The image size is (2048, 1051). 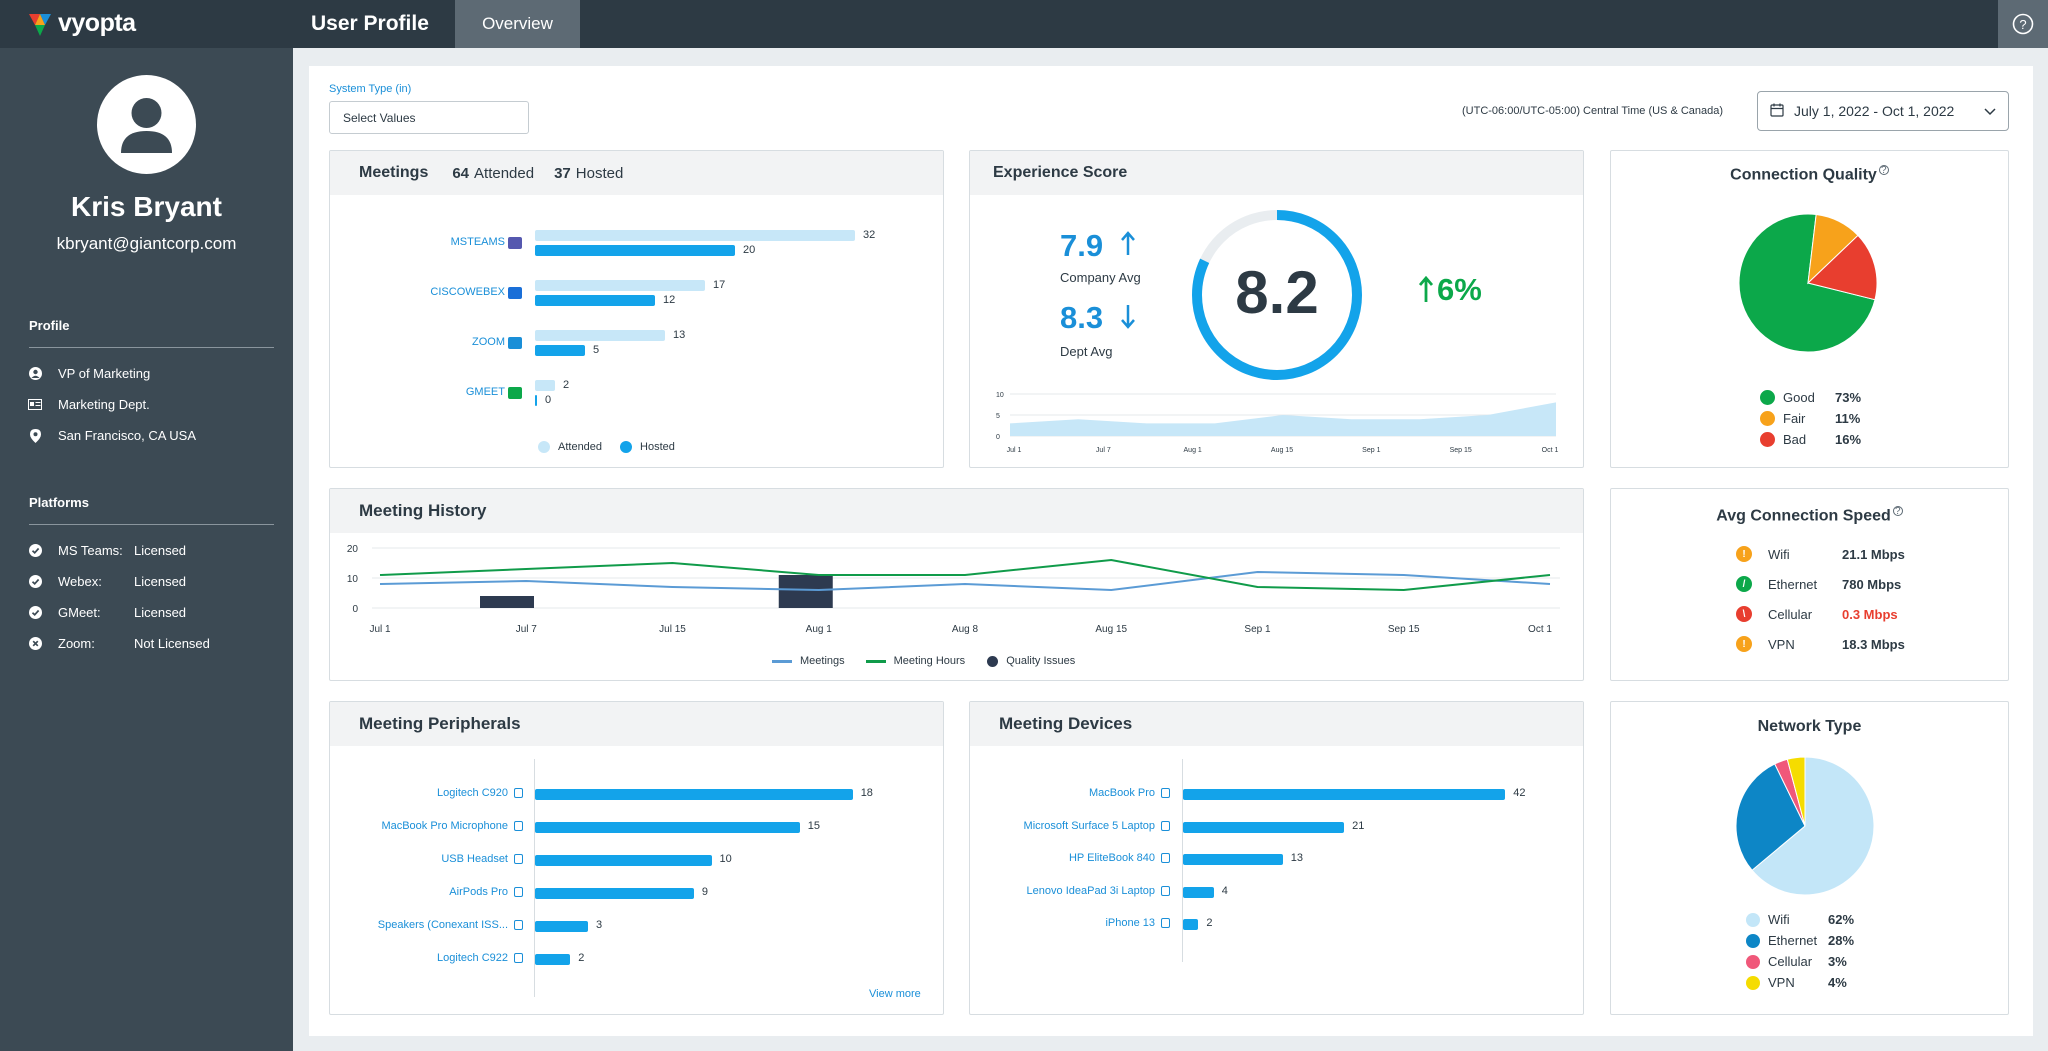 I want to click on platform-webex: Webex: Licensed, so click(x=107, y=581).